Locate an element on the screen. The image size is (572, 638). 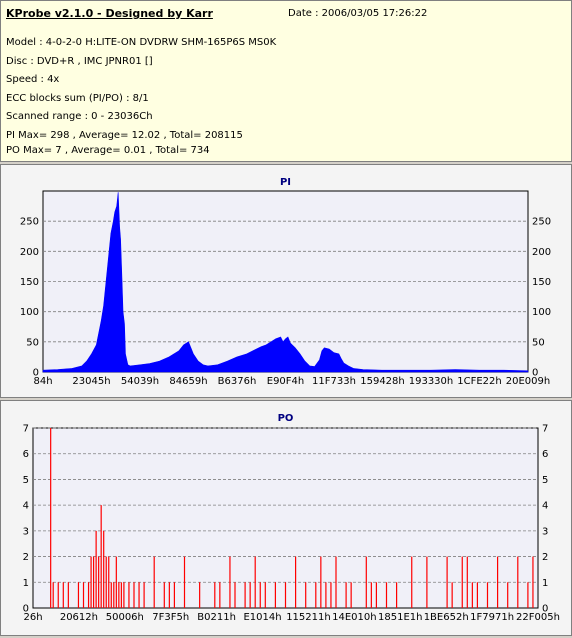
y-tick-label-right: 2 is located at coordinates (545, 557).